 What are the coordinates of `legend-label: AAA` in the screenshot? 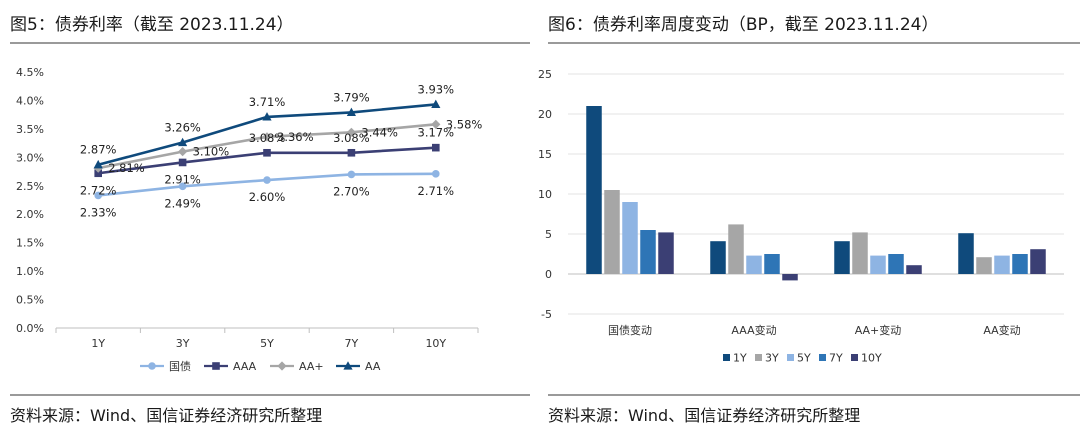 It's located at (245, 366).